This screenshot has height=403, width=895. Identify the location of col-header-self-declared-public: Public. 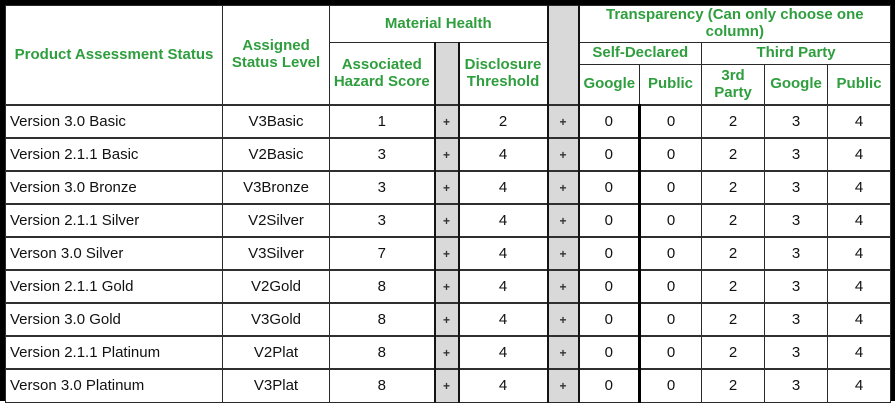
(671, 85).